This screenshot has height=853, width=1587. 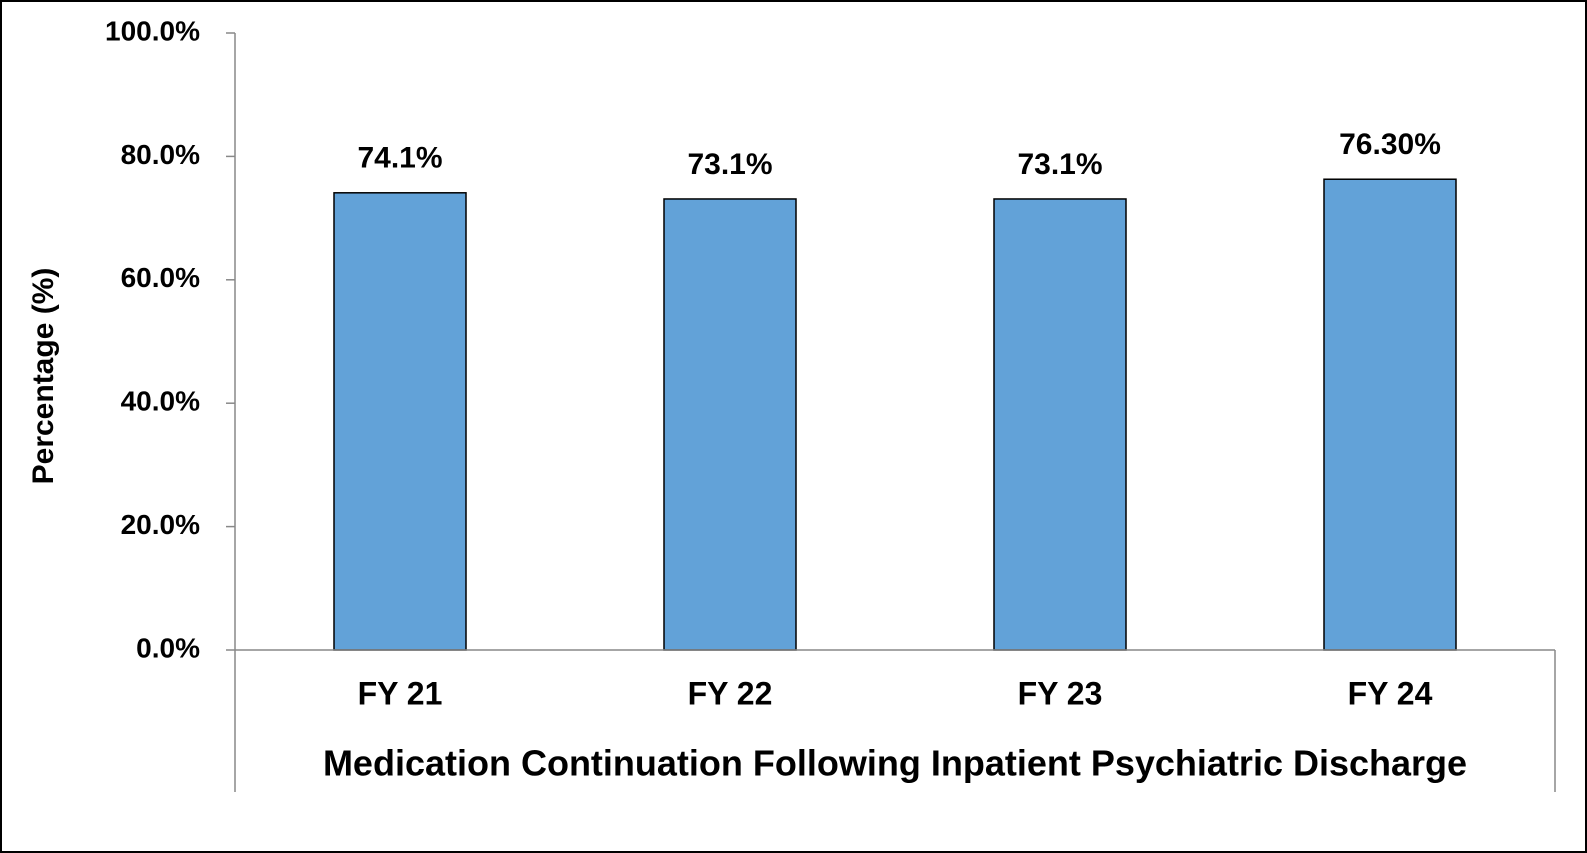 I want to click on y-tick-label: 40.0%, so click(x=160, y=401).